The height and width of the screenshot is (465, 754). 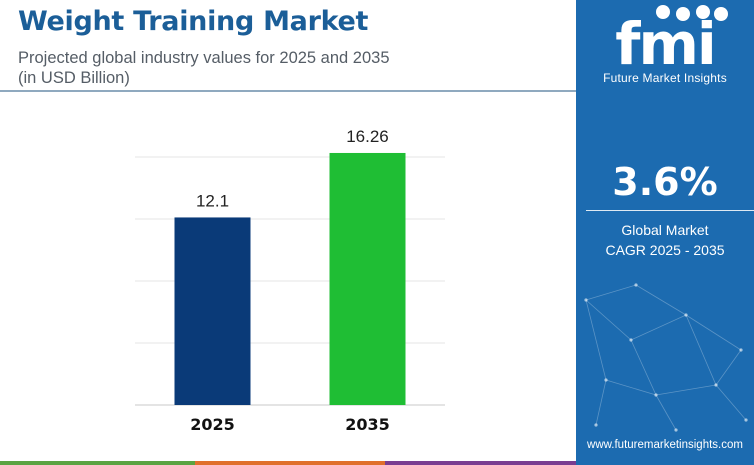 I want to click on bar-2025, so click(x=212, y=311).